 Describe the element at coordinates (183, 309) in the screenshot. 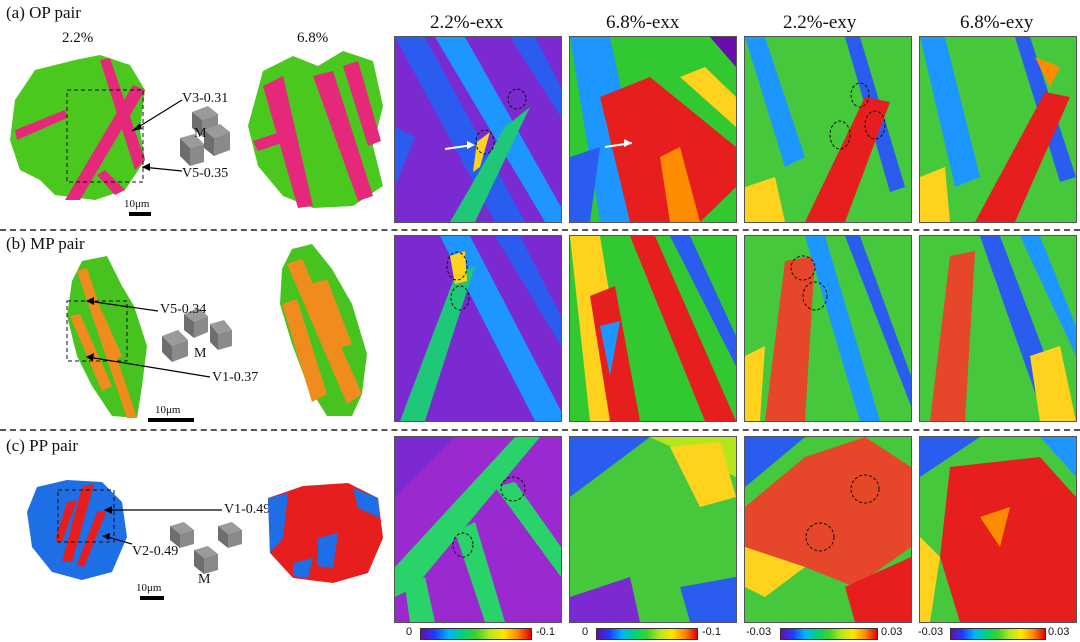

I see `row-b-variant-top: V5-0.34` at that location.